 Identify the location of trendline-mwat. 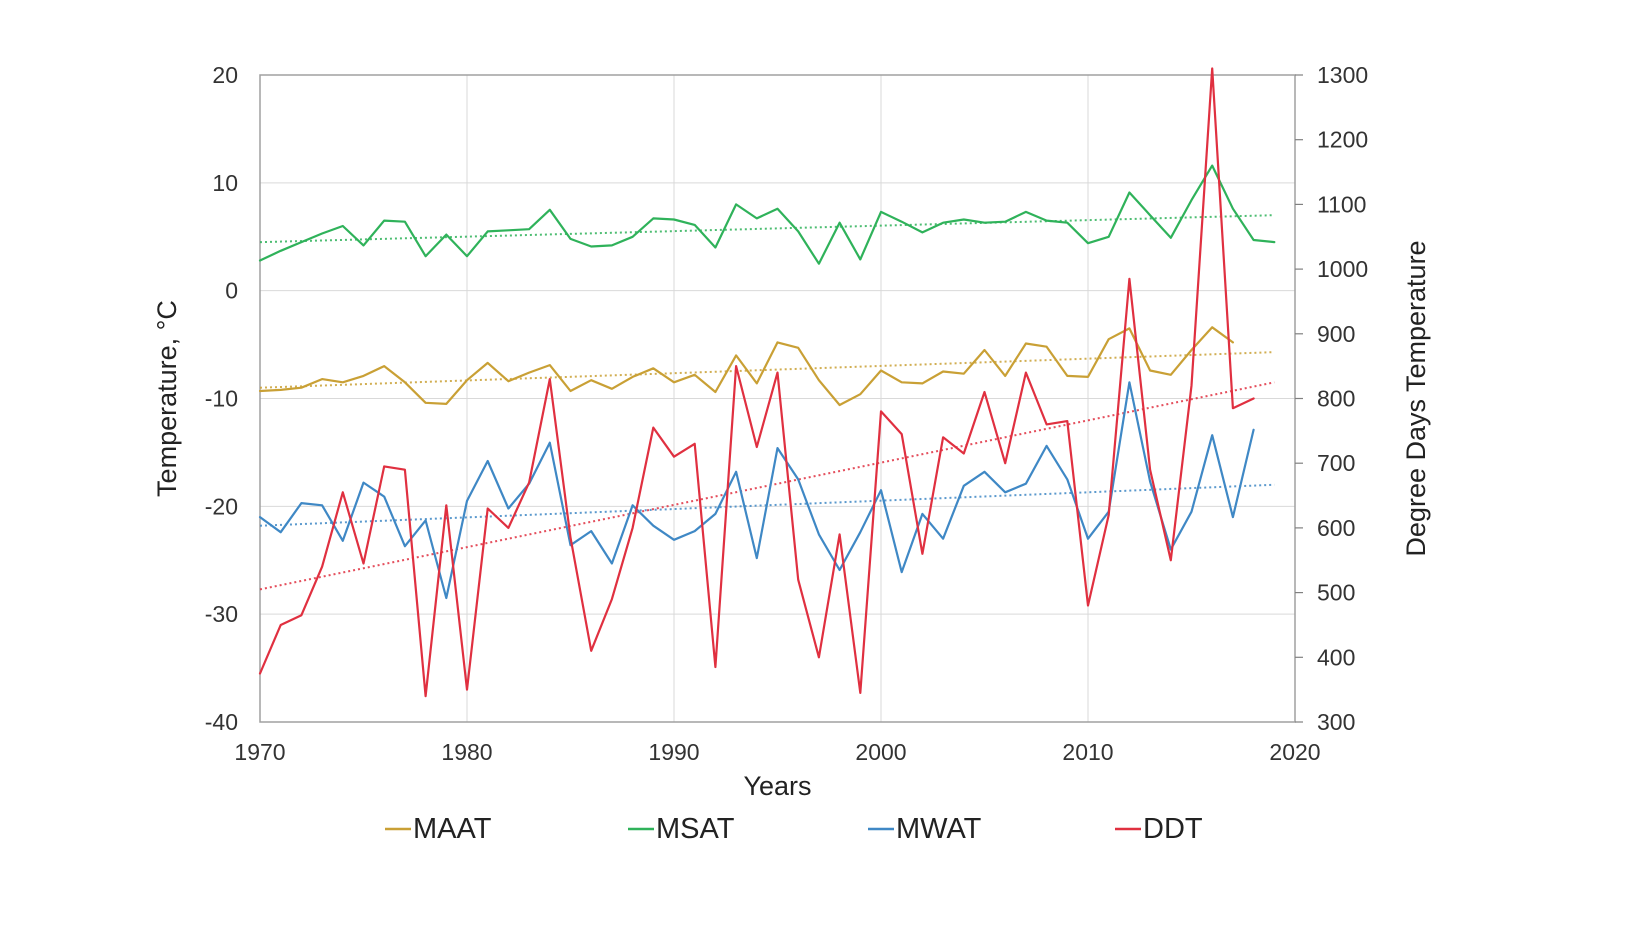
(767, 505).